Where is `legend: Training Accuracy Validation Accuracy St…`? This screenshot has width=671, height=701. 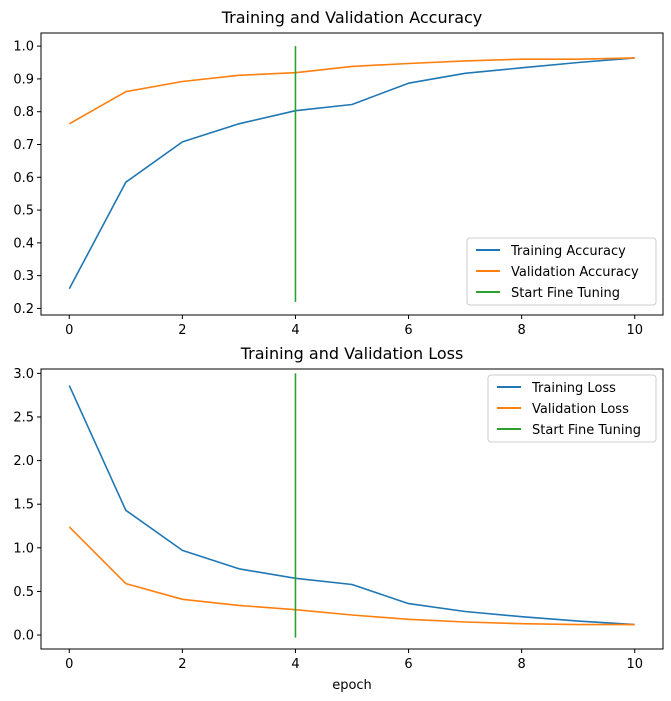 legend: Training Accuracy Validation Accuracy St… is located at coordinates (561, 271).